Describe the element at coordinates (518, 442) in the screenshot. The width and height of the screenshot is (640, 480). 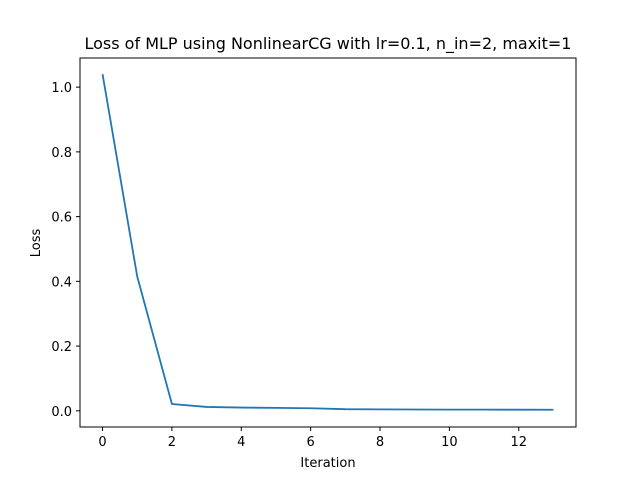
I see `x-tick-label: 12` at that location.